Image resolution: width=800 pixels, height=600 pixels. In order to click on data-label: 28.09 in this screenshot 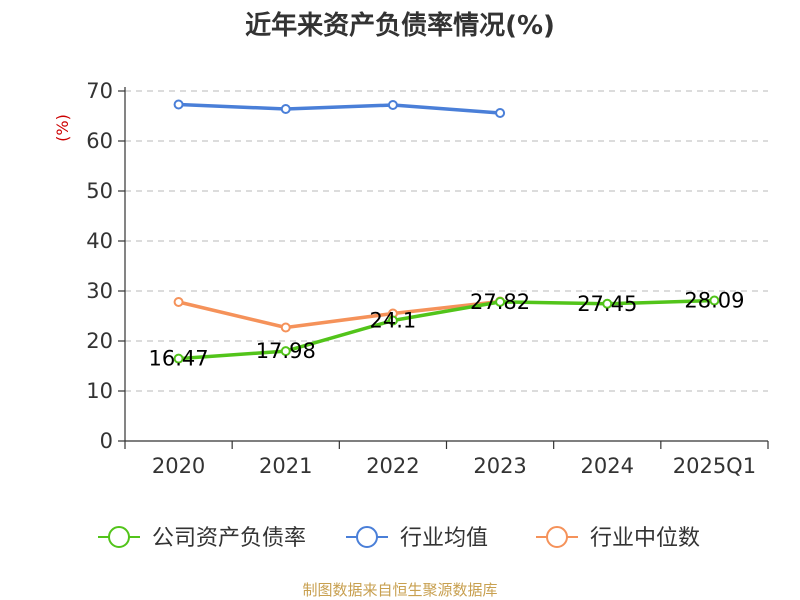, I will do `click(714, 301)`.